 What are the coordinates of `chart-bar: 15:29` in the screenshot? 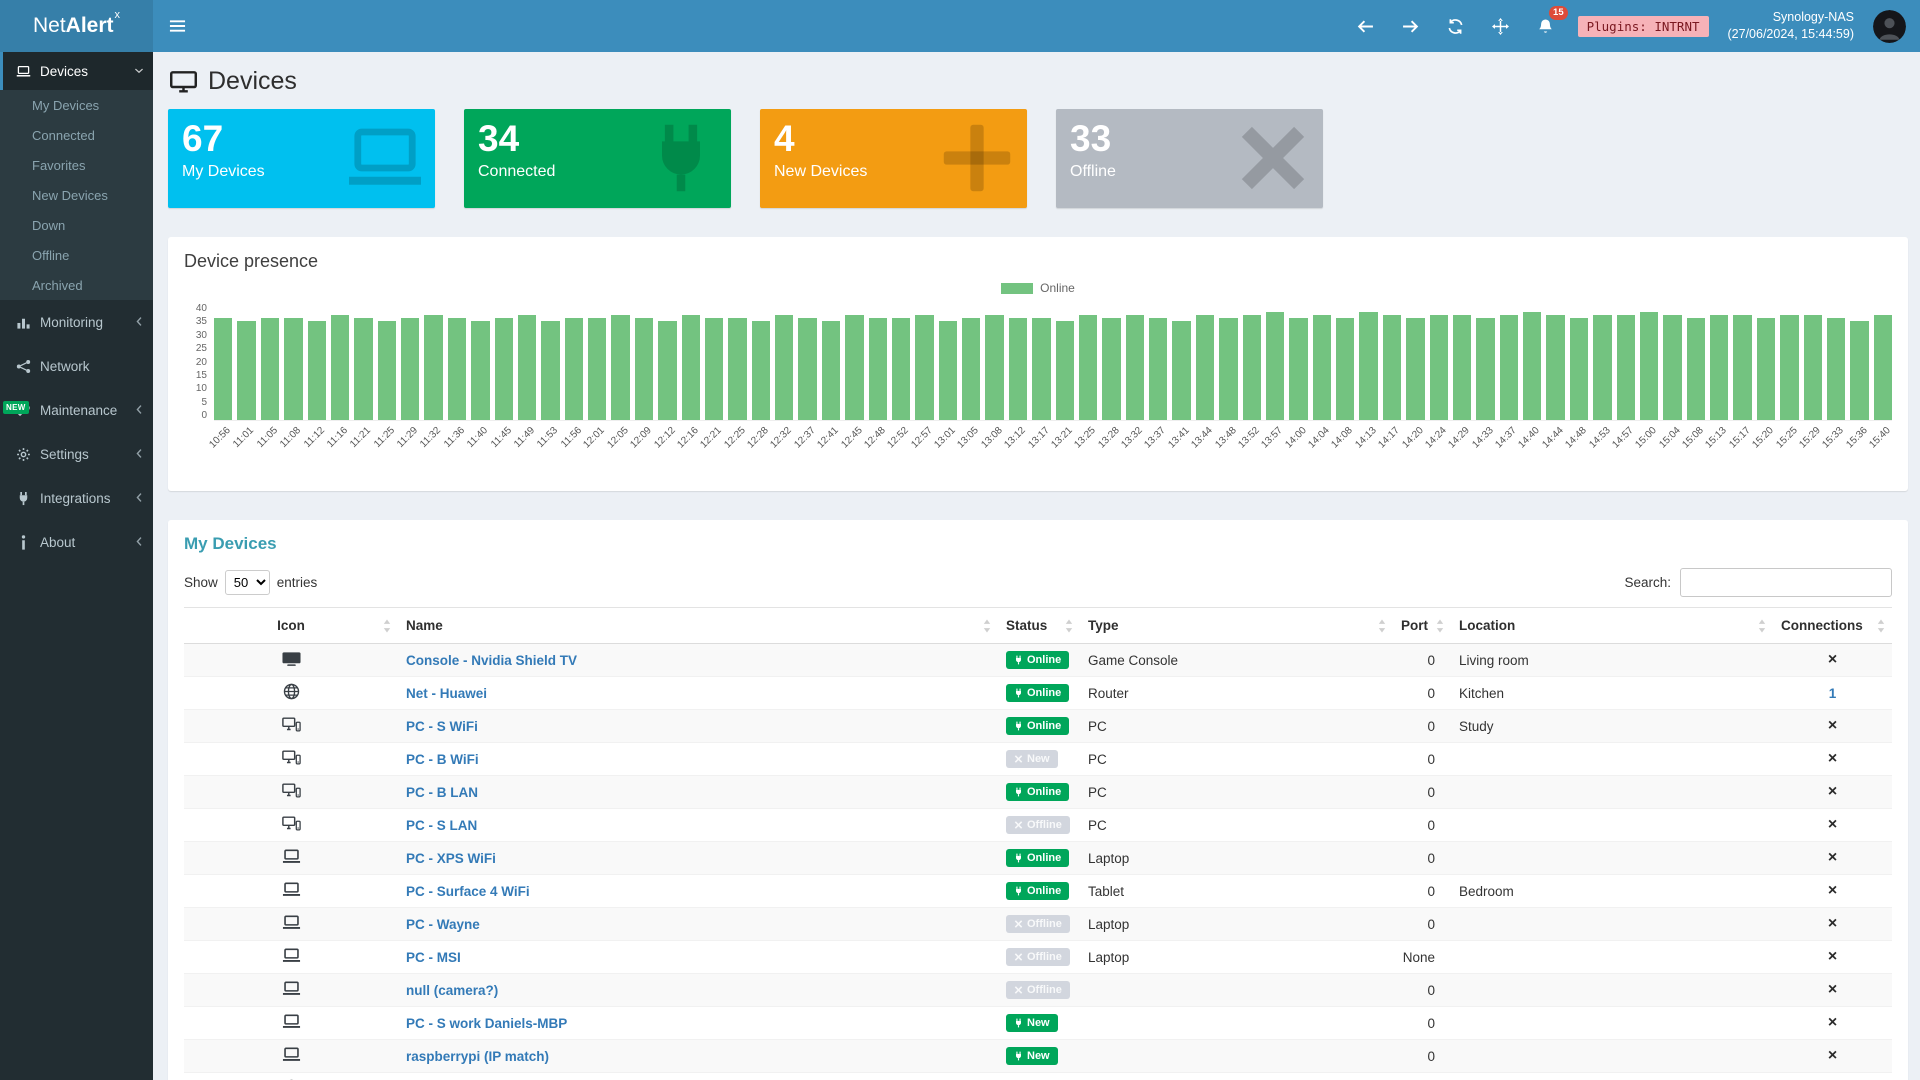 It's located at (1810, 376).